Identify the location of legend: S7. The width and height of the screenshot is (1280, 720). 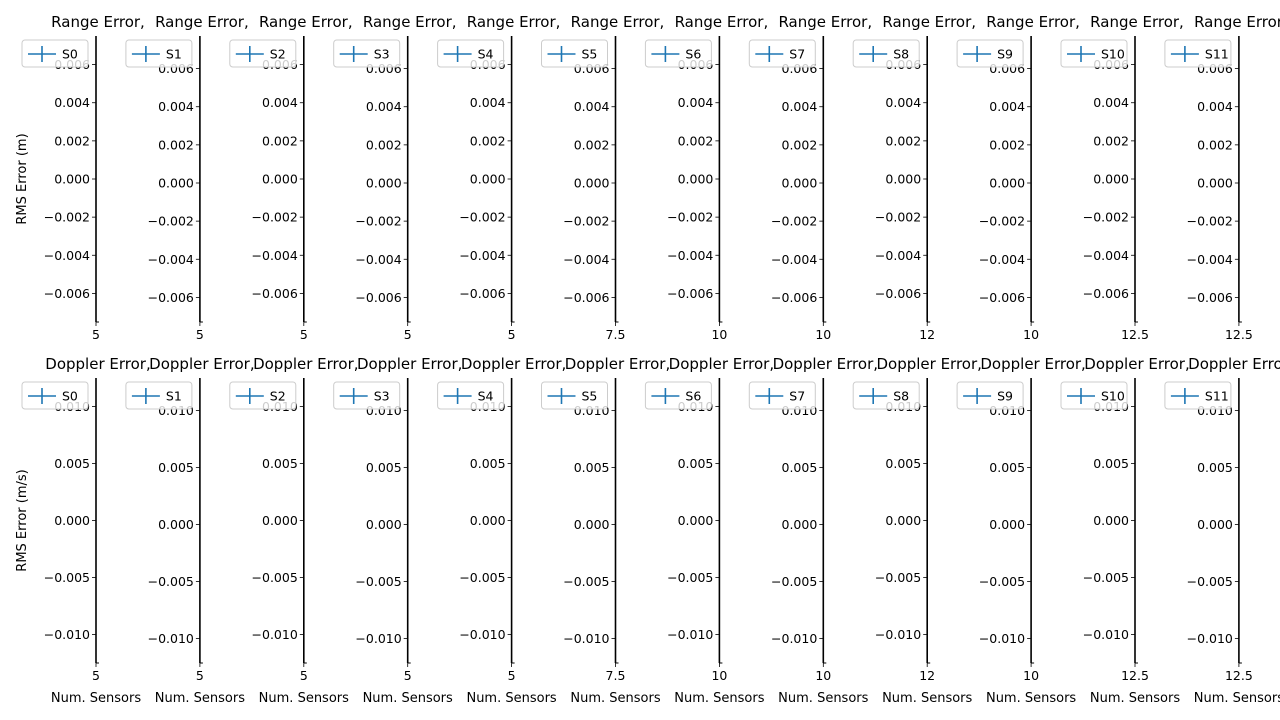
(782, 53).